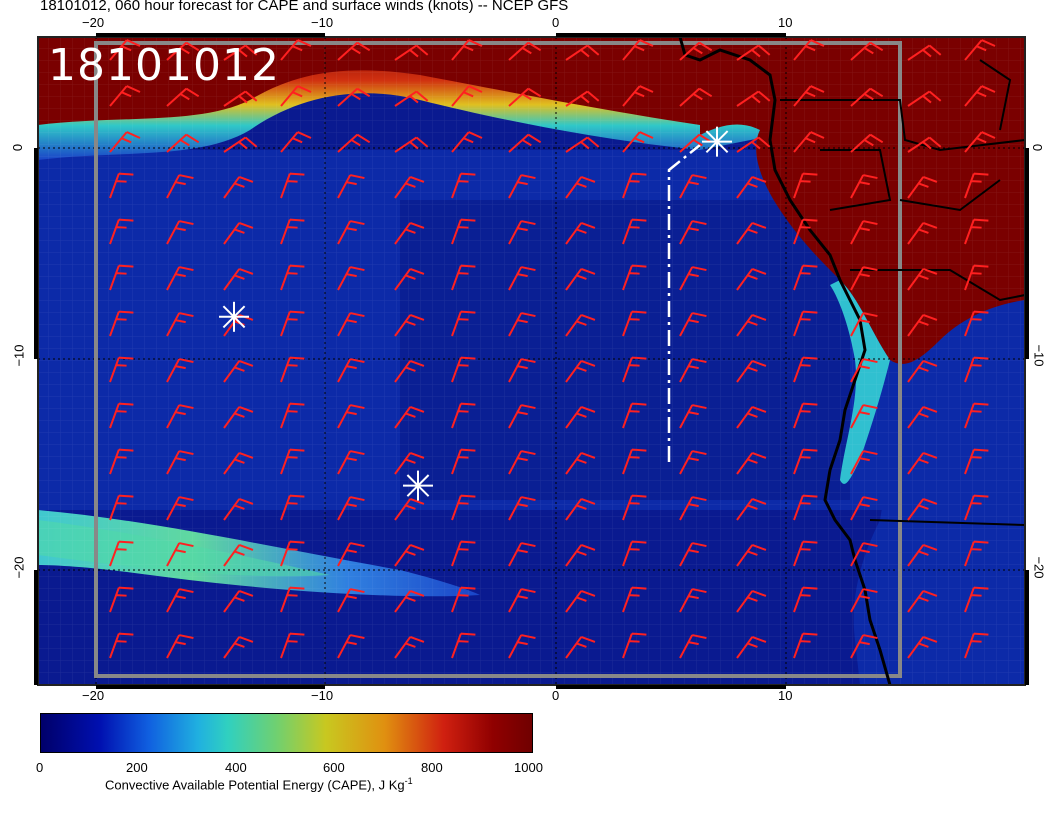 This screenshot has width=1056, height=816. What do you see at coordinates (40, 767) in the screenshot?
I see `colorbar-tick: 0` at bounding box center [40, 767].